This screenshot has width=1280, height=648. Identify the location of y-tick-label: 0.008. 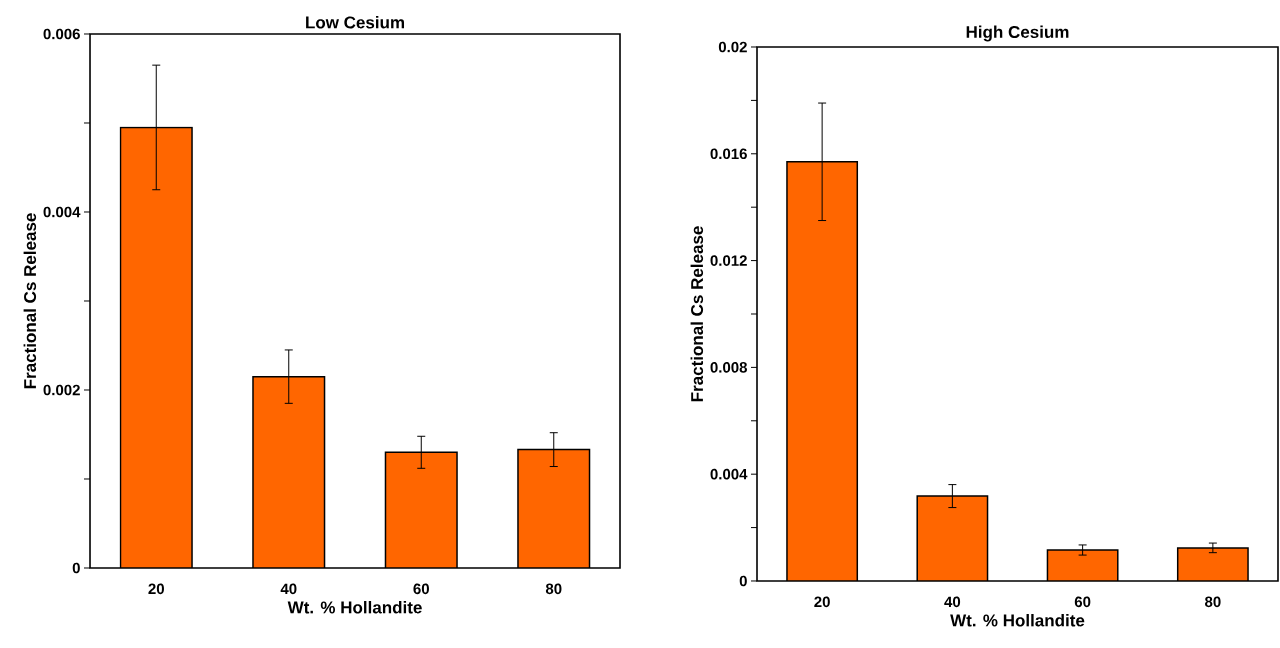
(728, 367).